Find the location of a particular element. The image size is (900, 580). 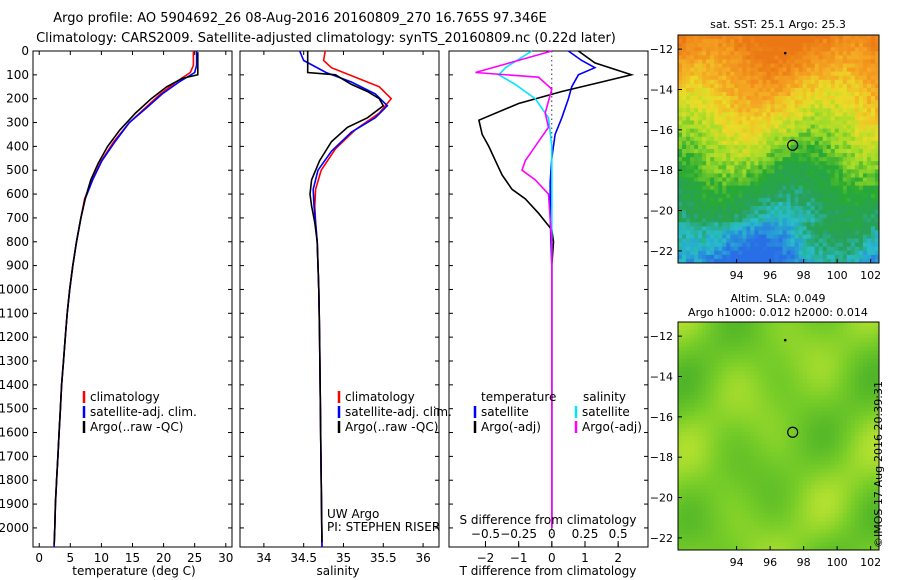

depth-tick-label: 2000 is located at coordinates (14, 528).